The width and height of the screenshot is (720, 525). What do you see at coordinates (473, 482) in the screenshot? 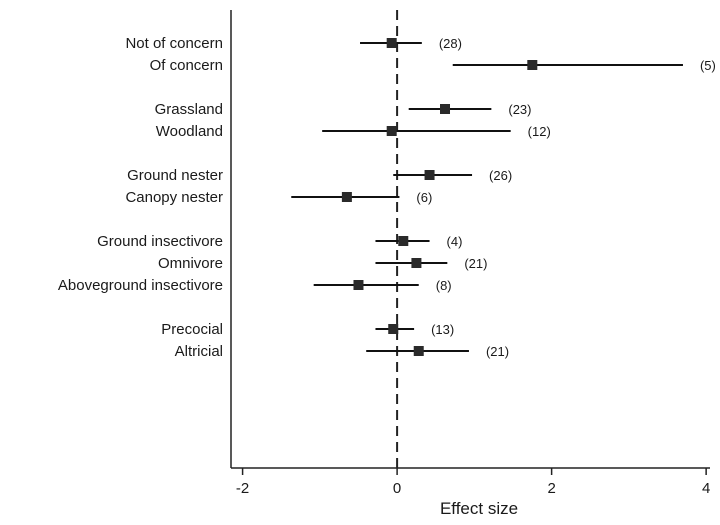
I see `x-axis-ticks: -2 0 2 4` at bounding box center [473, 482].